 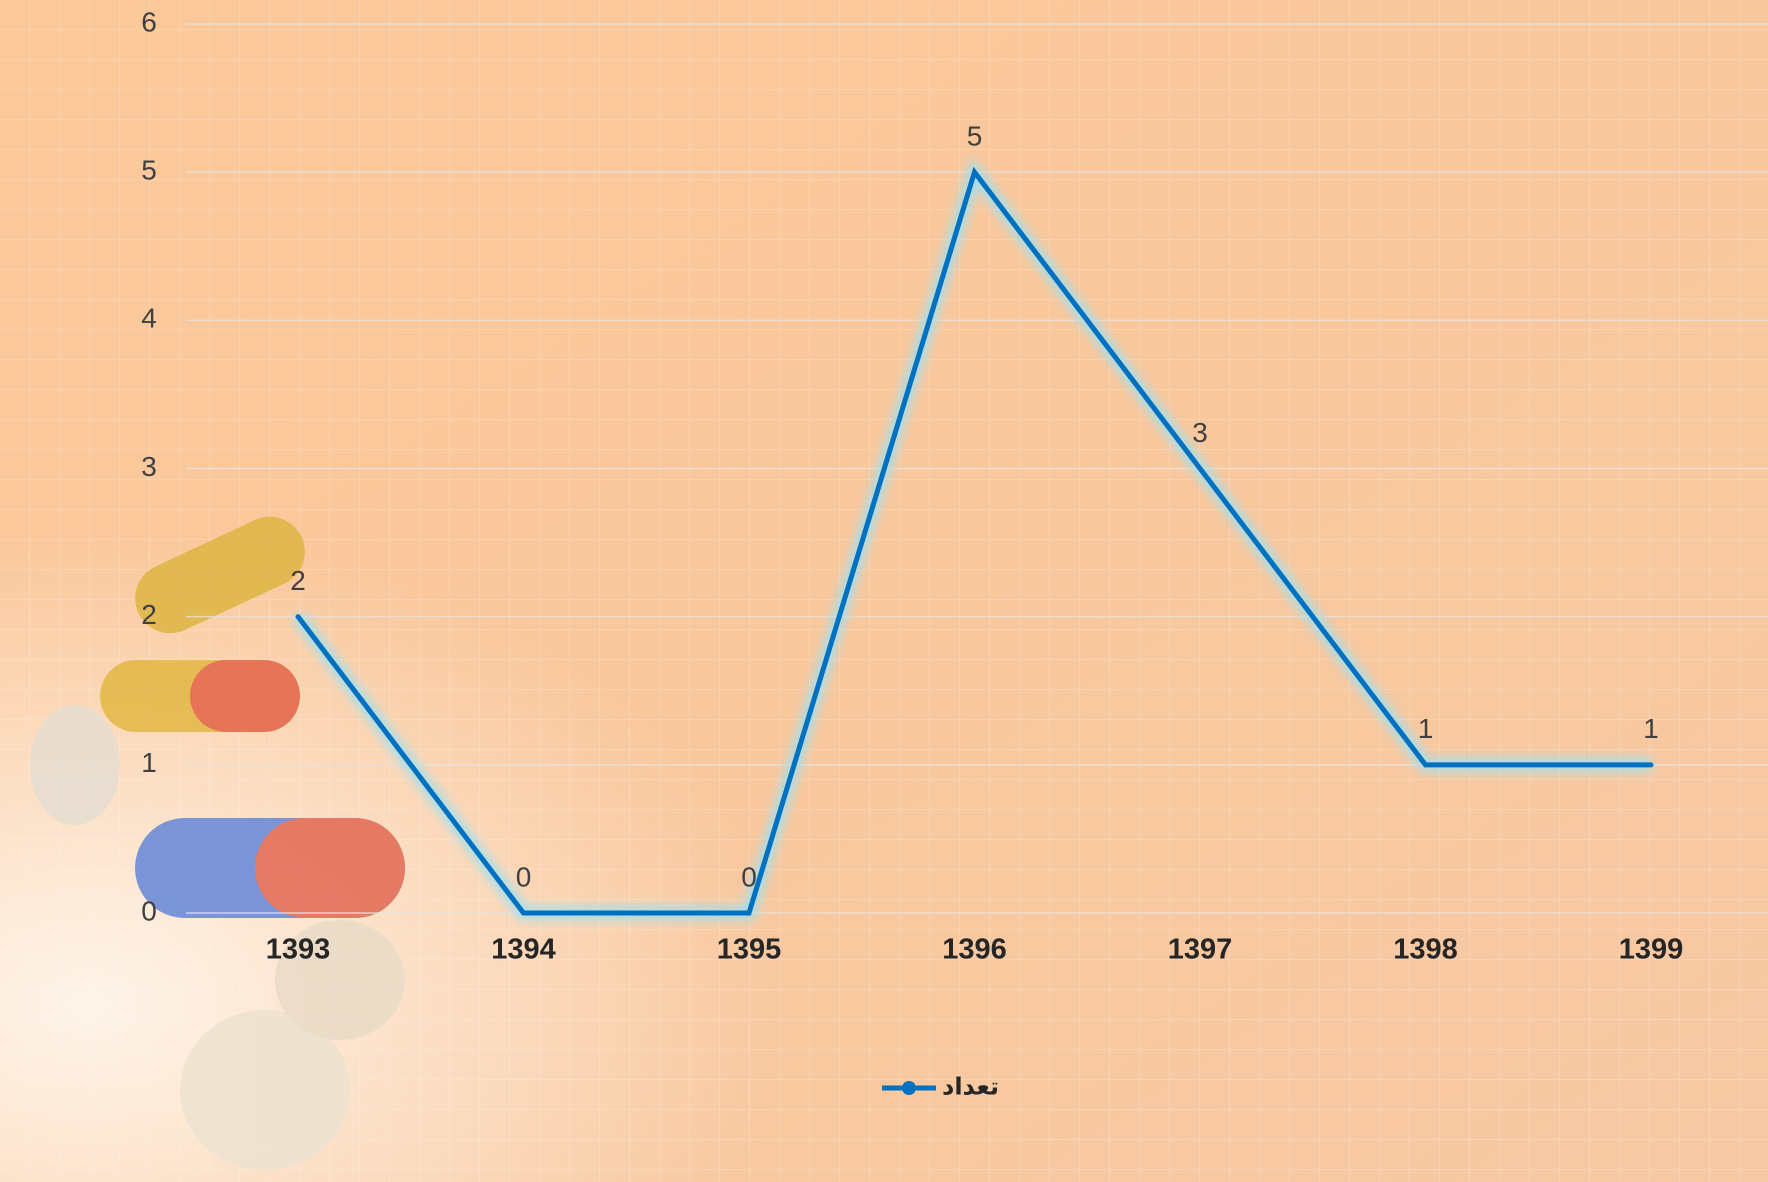 What do you see at coordinates (909, 1088) in the screenshot?
I see `legend-marker` at bounding box center [909, 1088].